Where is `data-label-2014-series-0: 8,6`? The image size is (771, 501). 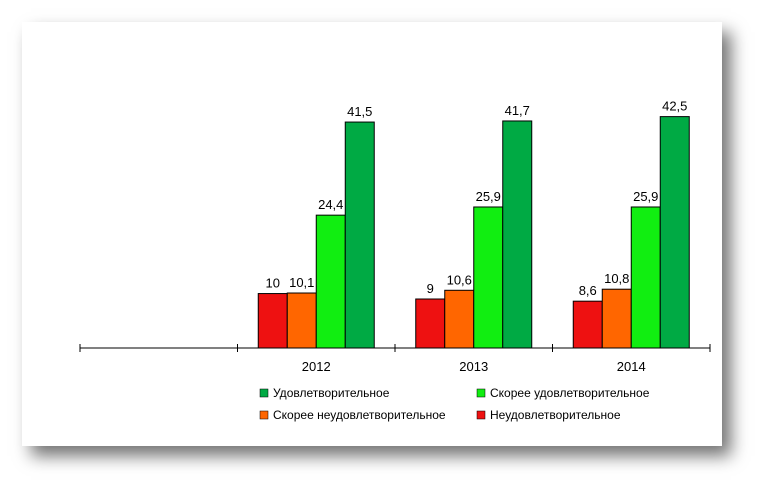
data-label-2014-series-0: 8,6 is located at coordinates (588, 290).